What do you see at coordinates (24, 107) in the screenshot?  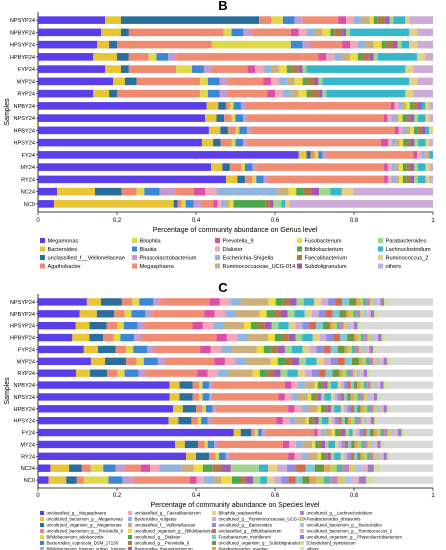 I see `y-tick-label: NPBY24` at bounding box center [24, 107].